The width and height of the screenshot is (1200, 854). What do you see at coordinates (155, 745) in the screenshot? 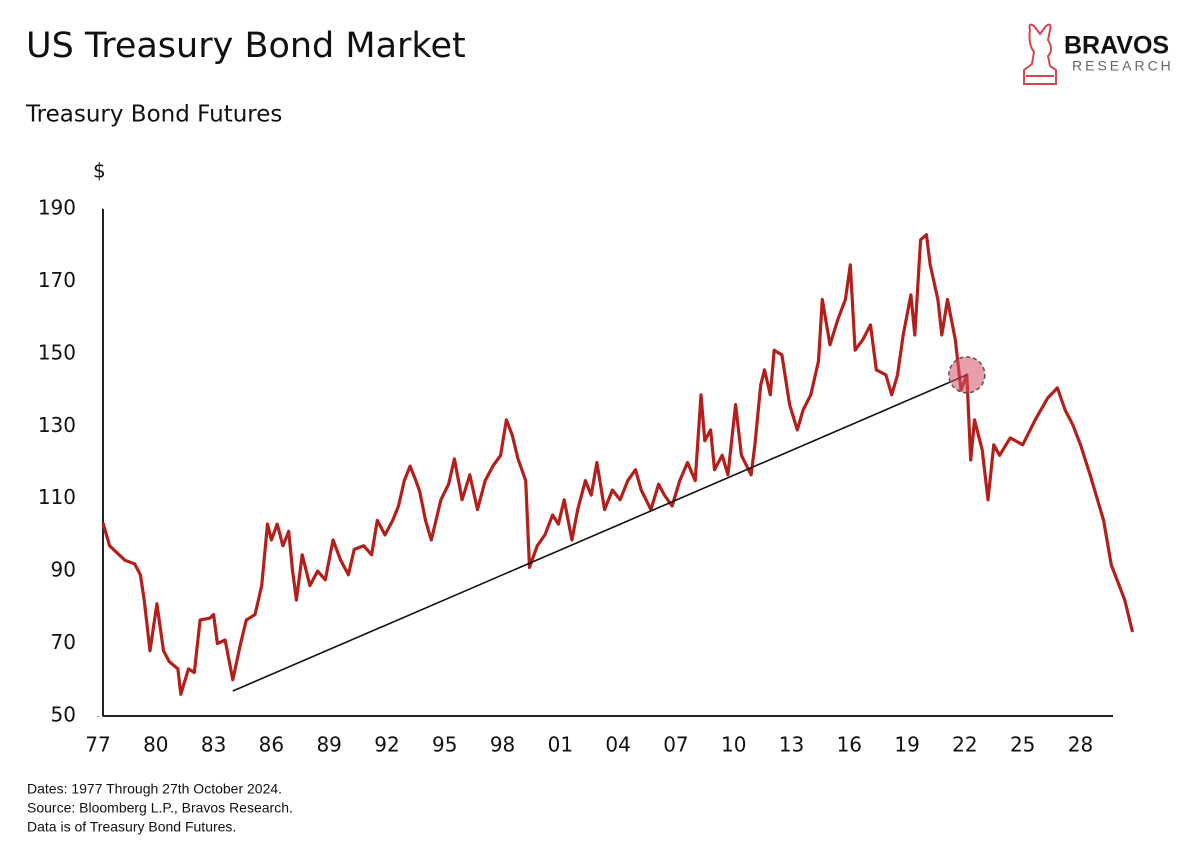
I see `x-tick-label: 80` at bounding box center [155, 745].